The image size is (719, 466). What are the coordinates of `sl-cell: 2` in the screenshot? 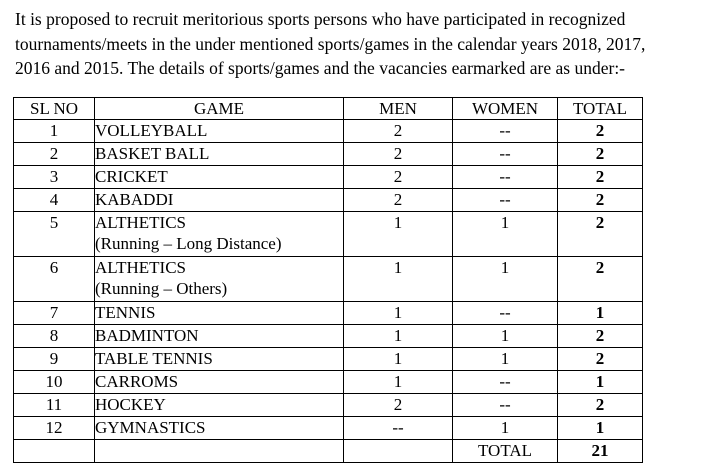 It's located at (54, 154).